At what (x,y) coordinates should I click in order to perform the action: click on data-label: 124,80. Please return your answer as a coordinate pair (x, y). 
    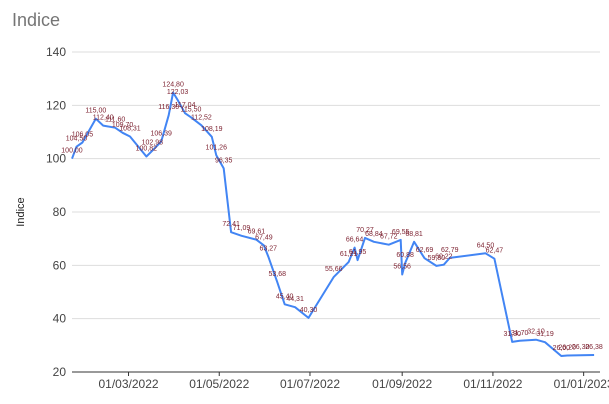
    Looking at the image, I should click on (173, 85).